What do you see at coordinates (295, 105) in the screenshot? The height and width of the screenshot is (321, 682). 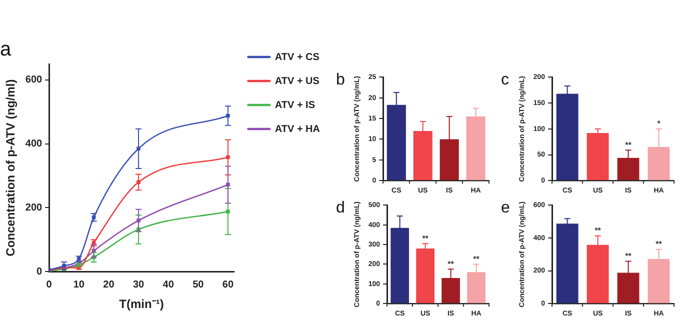 I see `legend-label: ATV + IS` at bounding box center [295, 105].